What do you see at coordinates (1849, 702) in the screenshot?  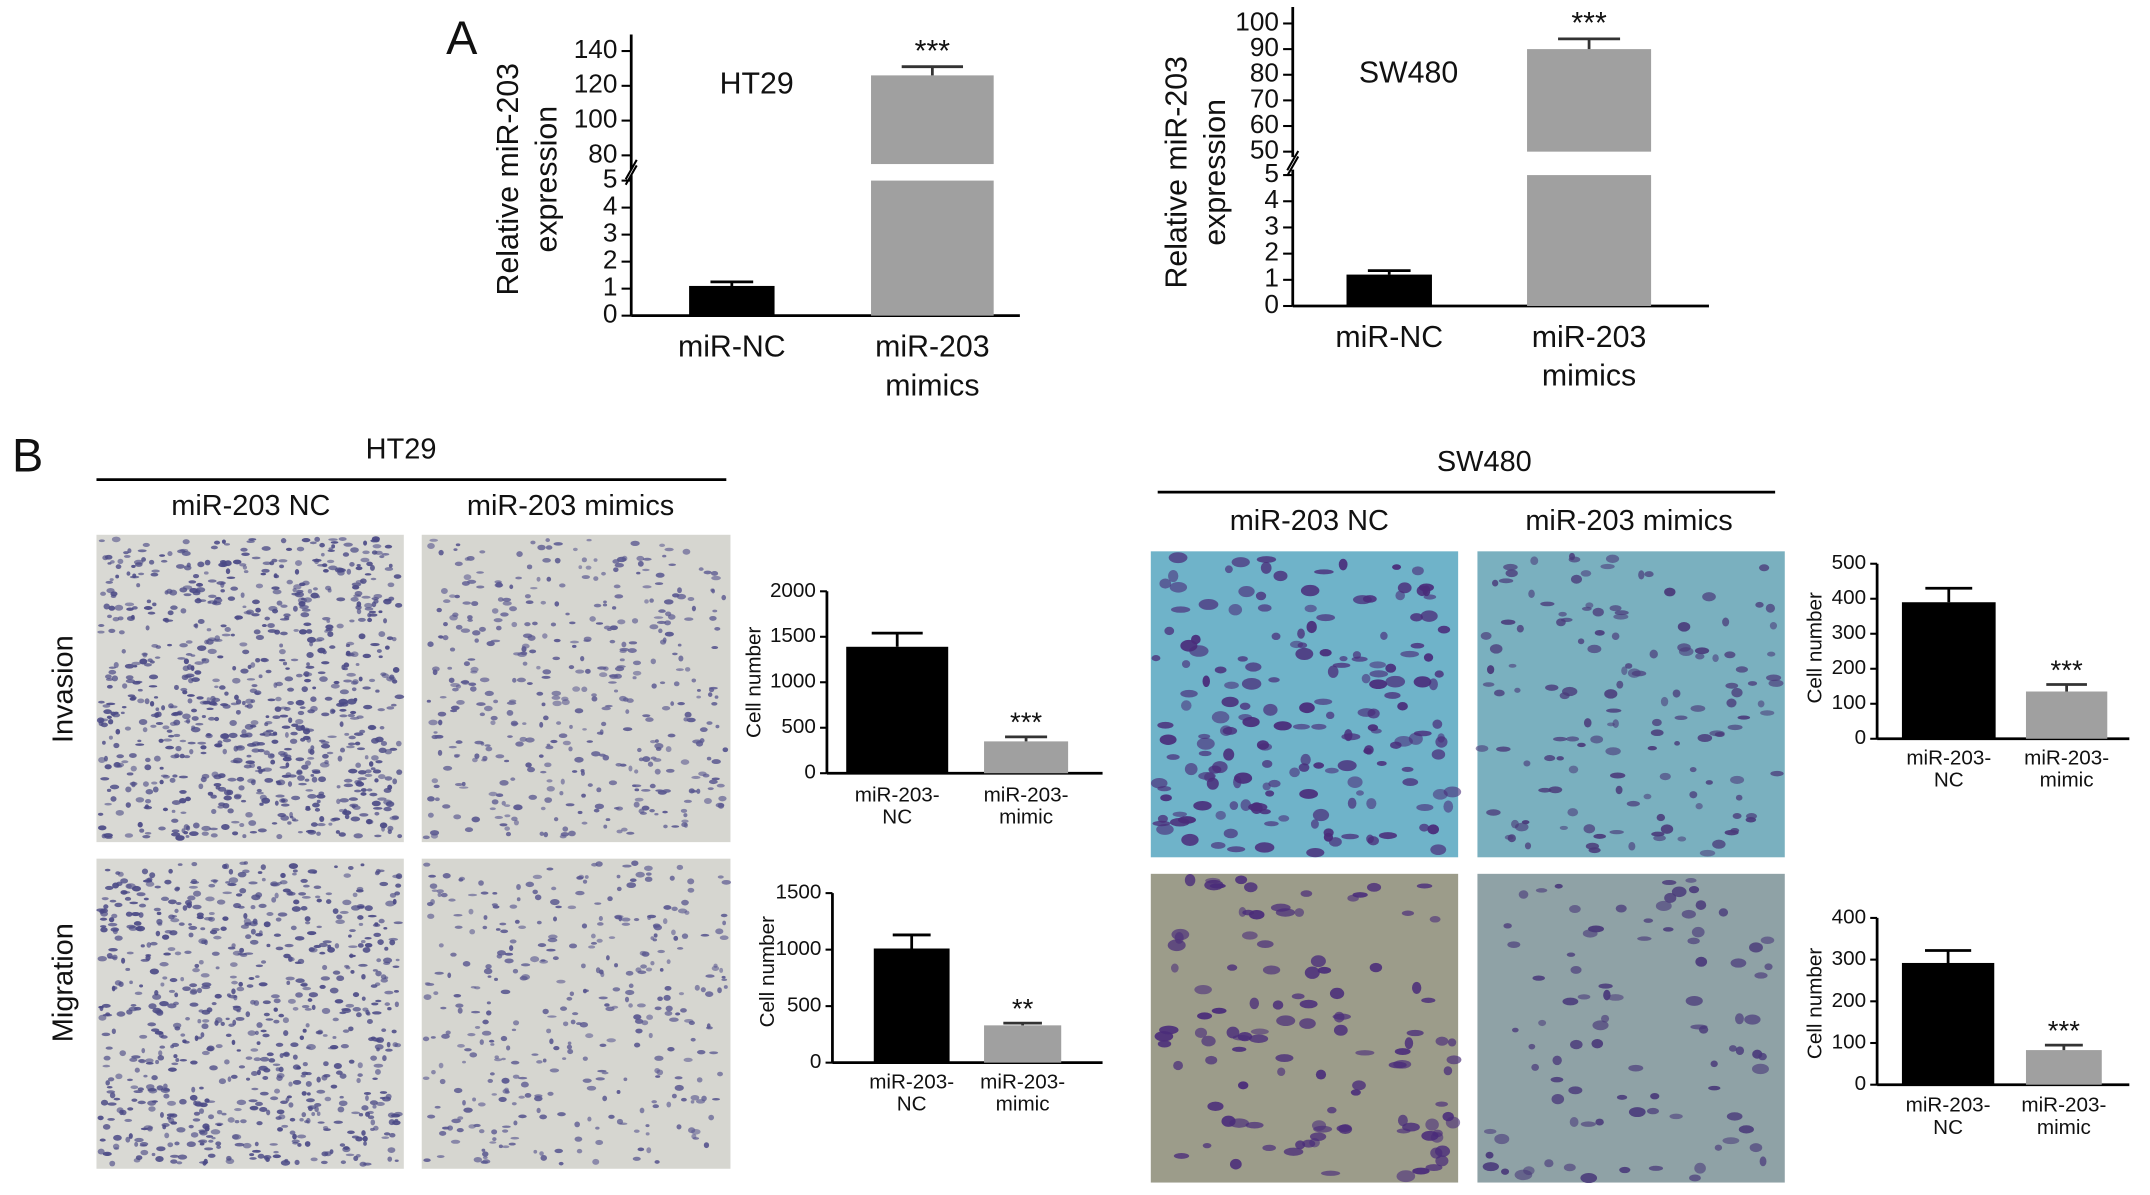 I see `y-tick-label: 100` at bounding box center [1849, 702].